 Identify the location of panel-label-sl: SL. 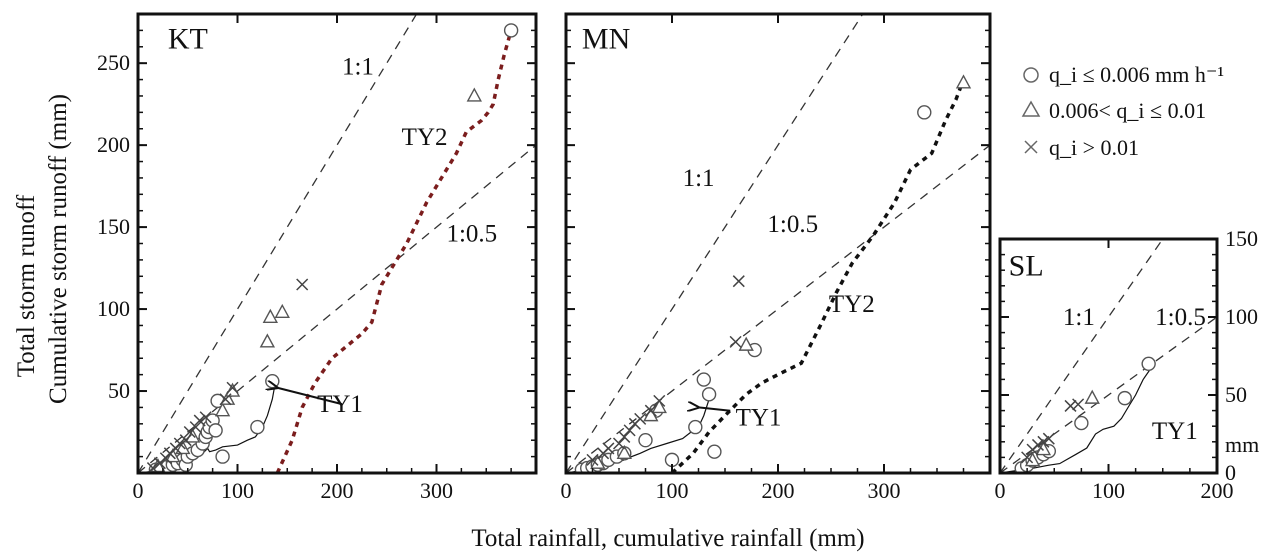
(1026, 266).